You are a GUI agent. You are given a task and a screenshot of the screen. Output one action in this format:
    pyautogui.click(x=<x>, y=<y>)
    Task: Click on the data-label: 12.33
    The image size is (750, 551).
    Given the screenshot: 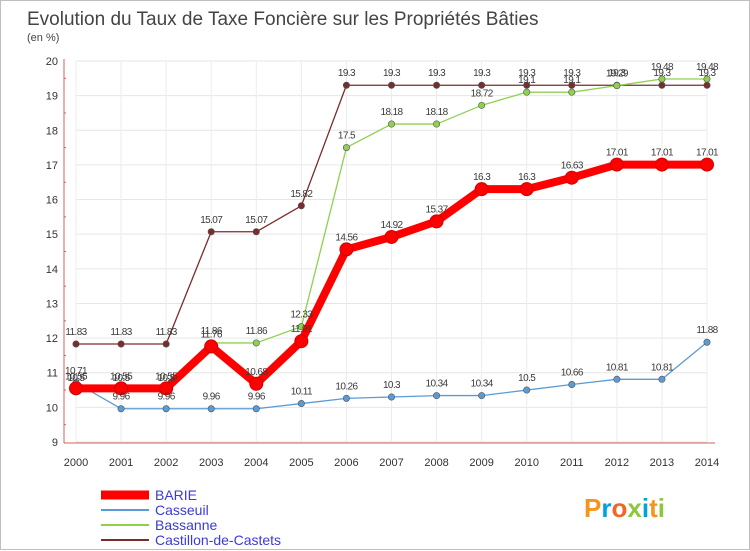 What is the action you would take?
    pyautogui.click(x=301, y=315)
    